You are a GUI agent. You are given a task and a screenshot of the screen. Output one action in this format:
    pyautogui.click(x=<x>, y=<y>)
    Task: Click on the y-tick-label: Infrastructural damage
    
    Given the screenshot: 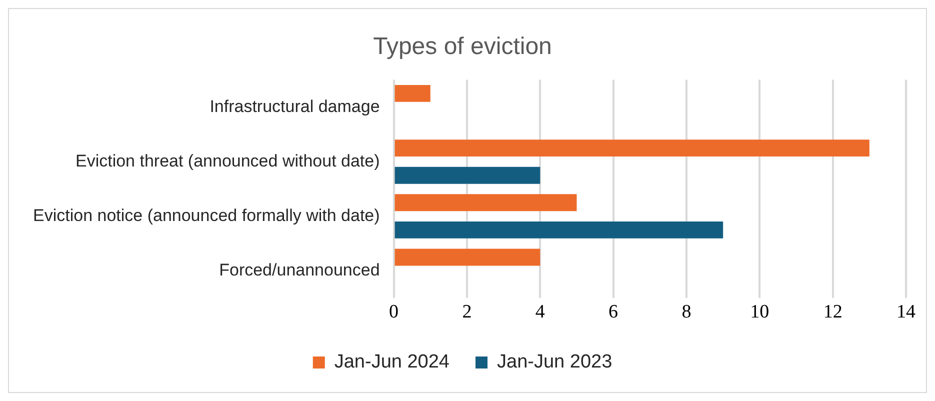 What is the action you would take?
    pyautogui.click(x=295, y=106)
    